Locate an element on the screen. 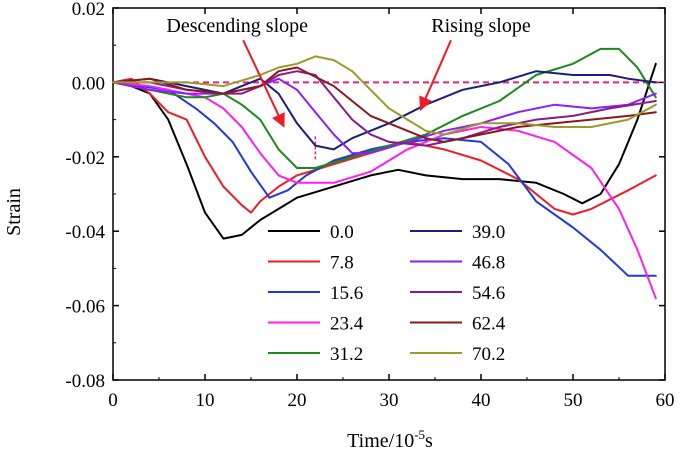 Image resolution: width=685 pixels, height=456 pixels. x-tick-label: 10 is located at coordinates (205, 400).